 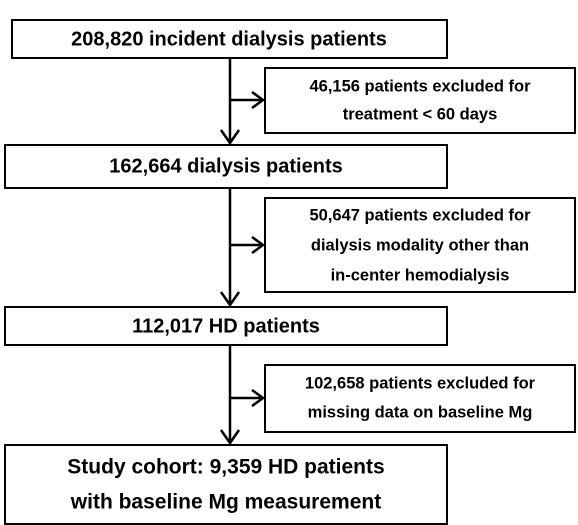 What do you see at coordinates (420, 114) in the screenshot?
I see `box-text: treatment < 60 days` at bounding box center [420, 114].